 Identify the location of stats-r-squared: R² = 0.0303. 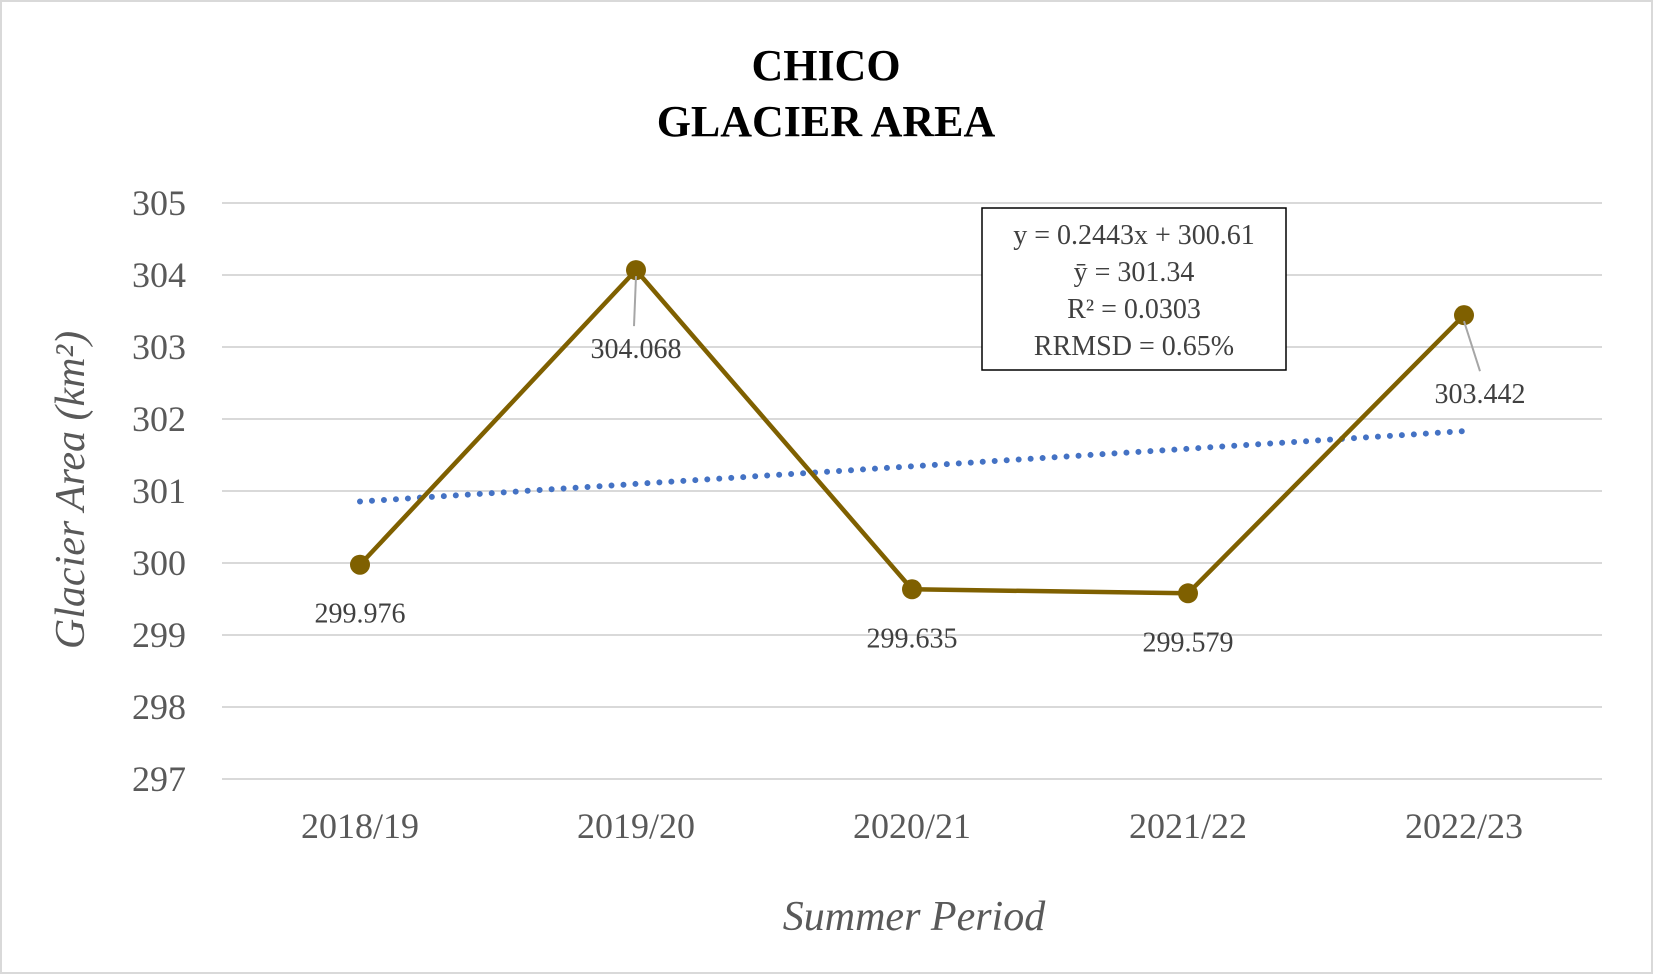
(1134, 309).